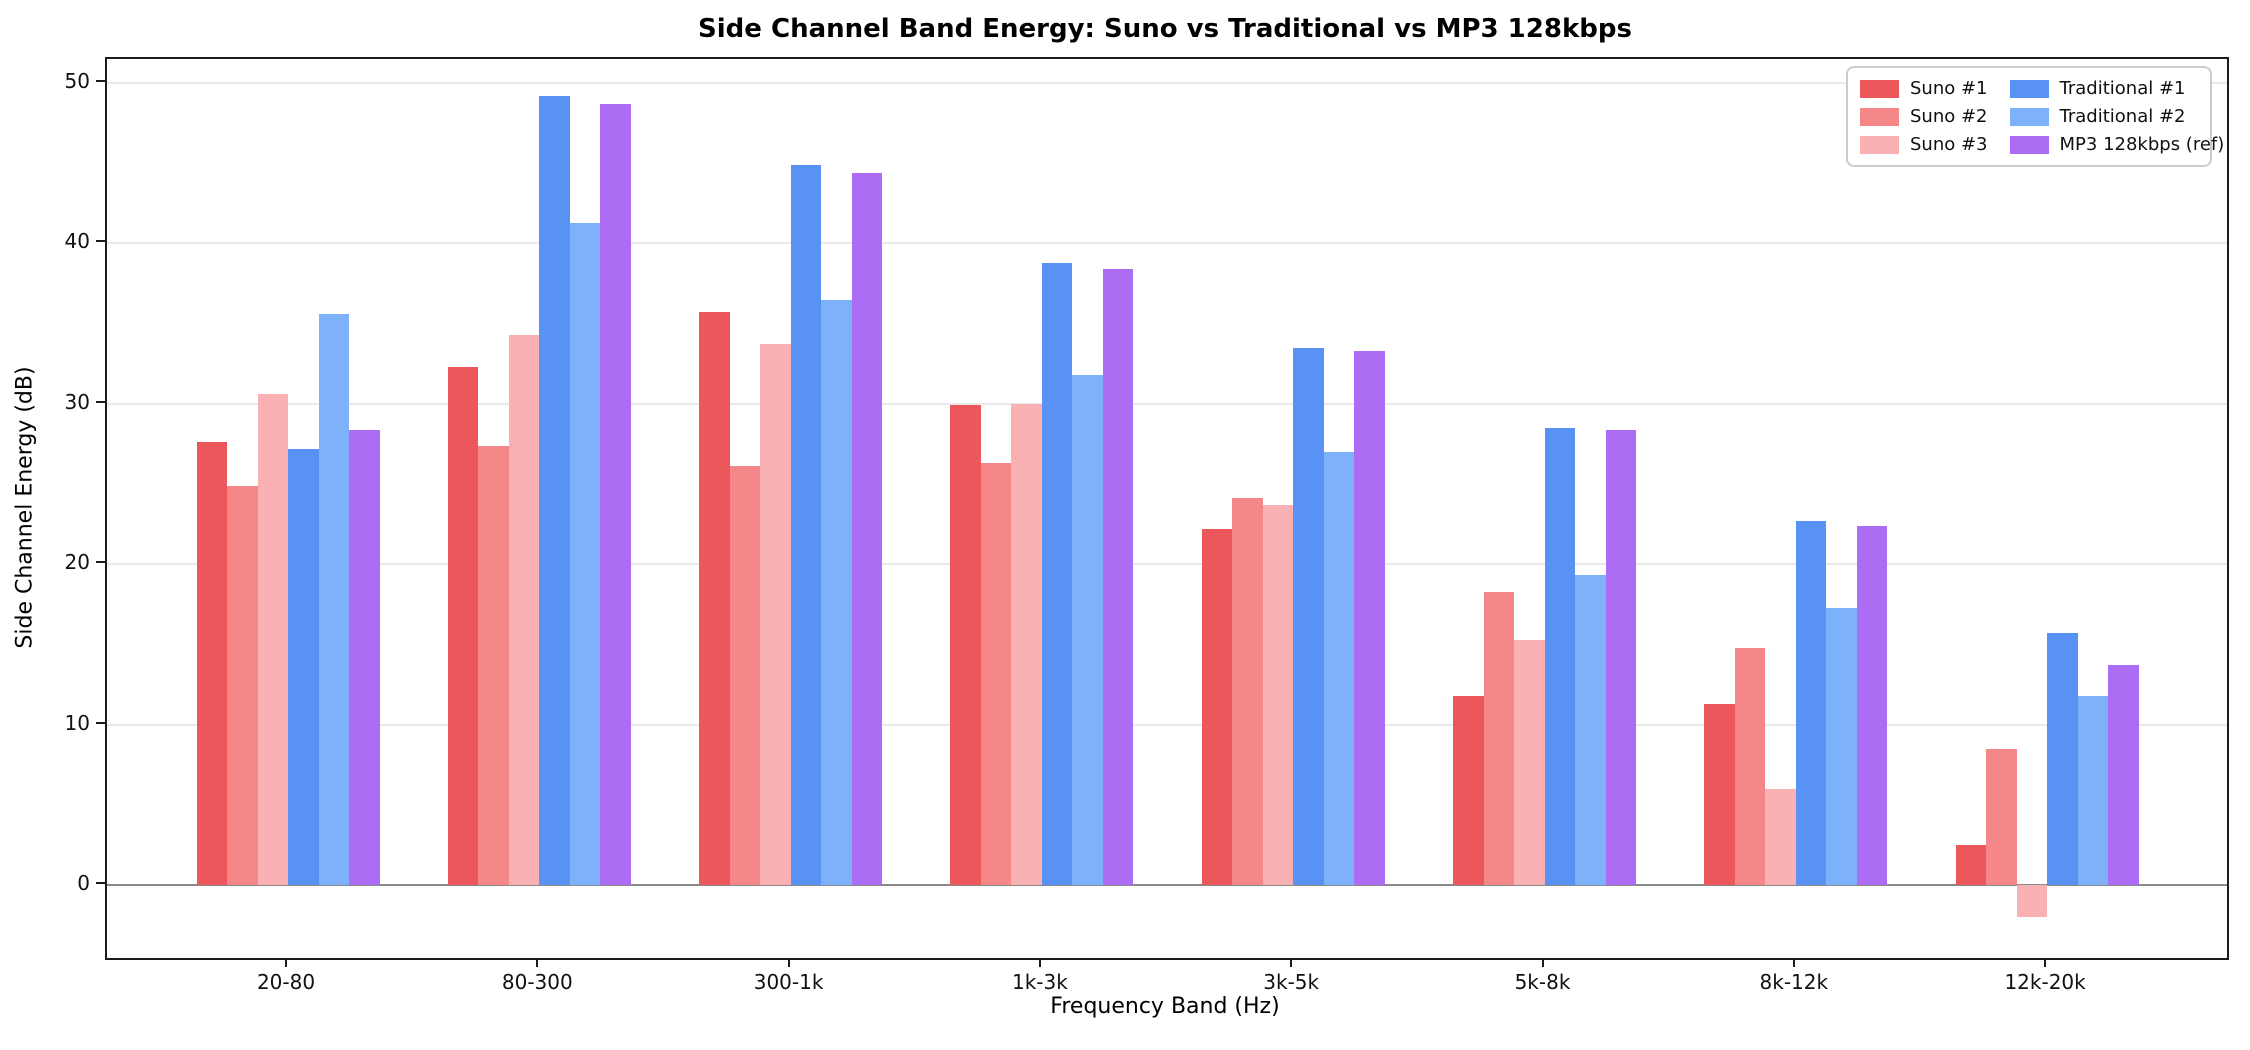 This screenshot has height=1050, width=2250. I want to click on bar-traditional-1-8k-12k, so click(1811, 702).